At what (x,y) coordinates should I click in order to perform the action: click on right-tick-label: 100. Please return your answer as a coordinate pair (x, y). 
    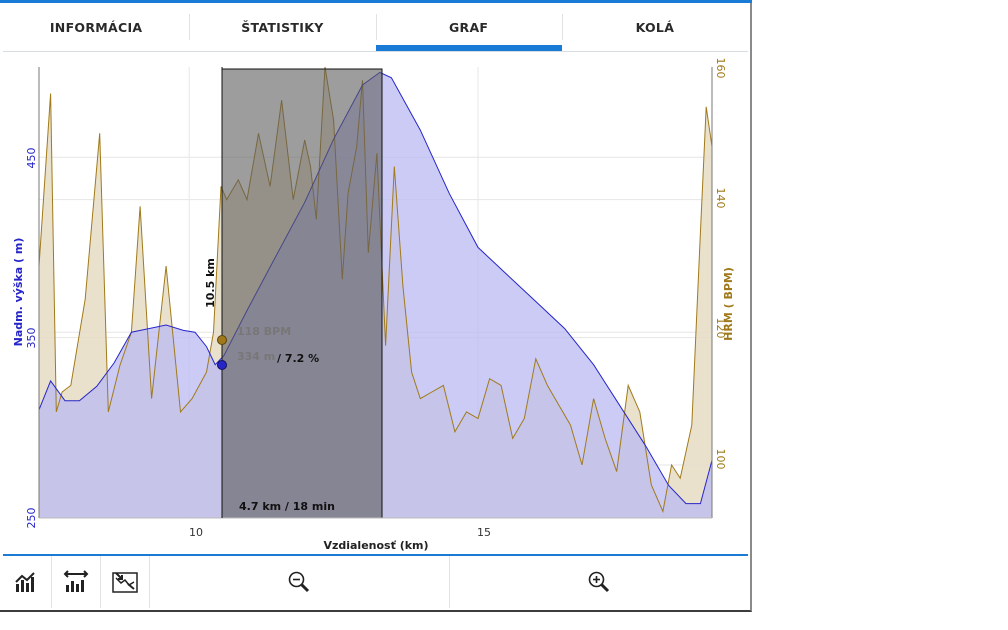
    Looking at the image, I should click on (720, 459).